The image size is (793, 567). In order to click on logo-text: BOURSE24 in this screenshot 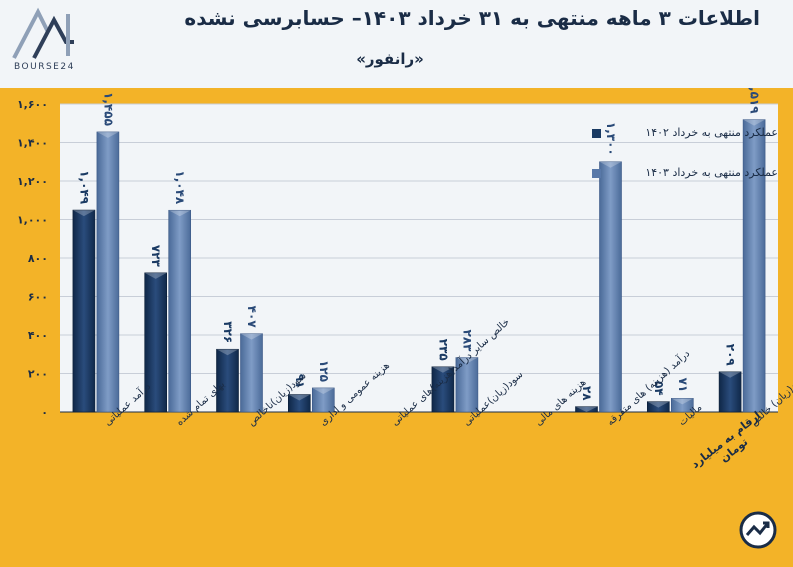, I will do `click(44, 67)`.